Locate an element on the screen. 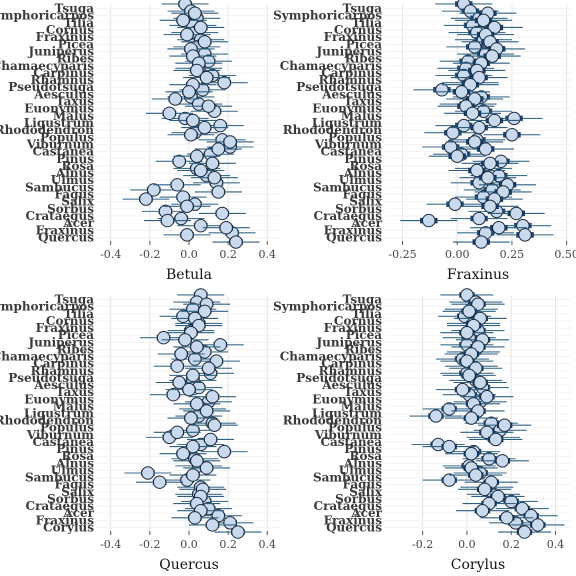  y-tick-label-rhamnus: Rhamnus is located at coordinates (351, 80).